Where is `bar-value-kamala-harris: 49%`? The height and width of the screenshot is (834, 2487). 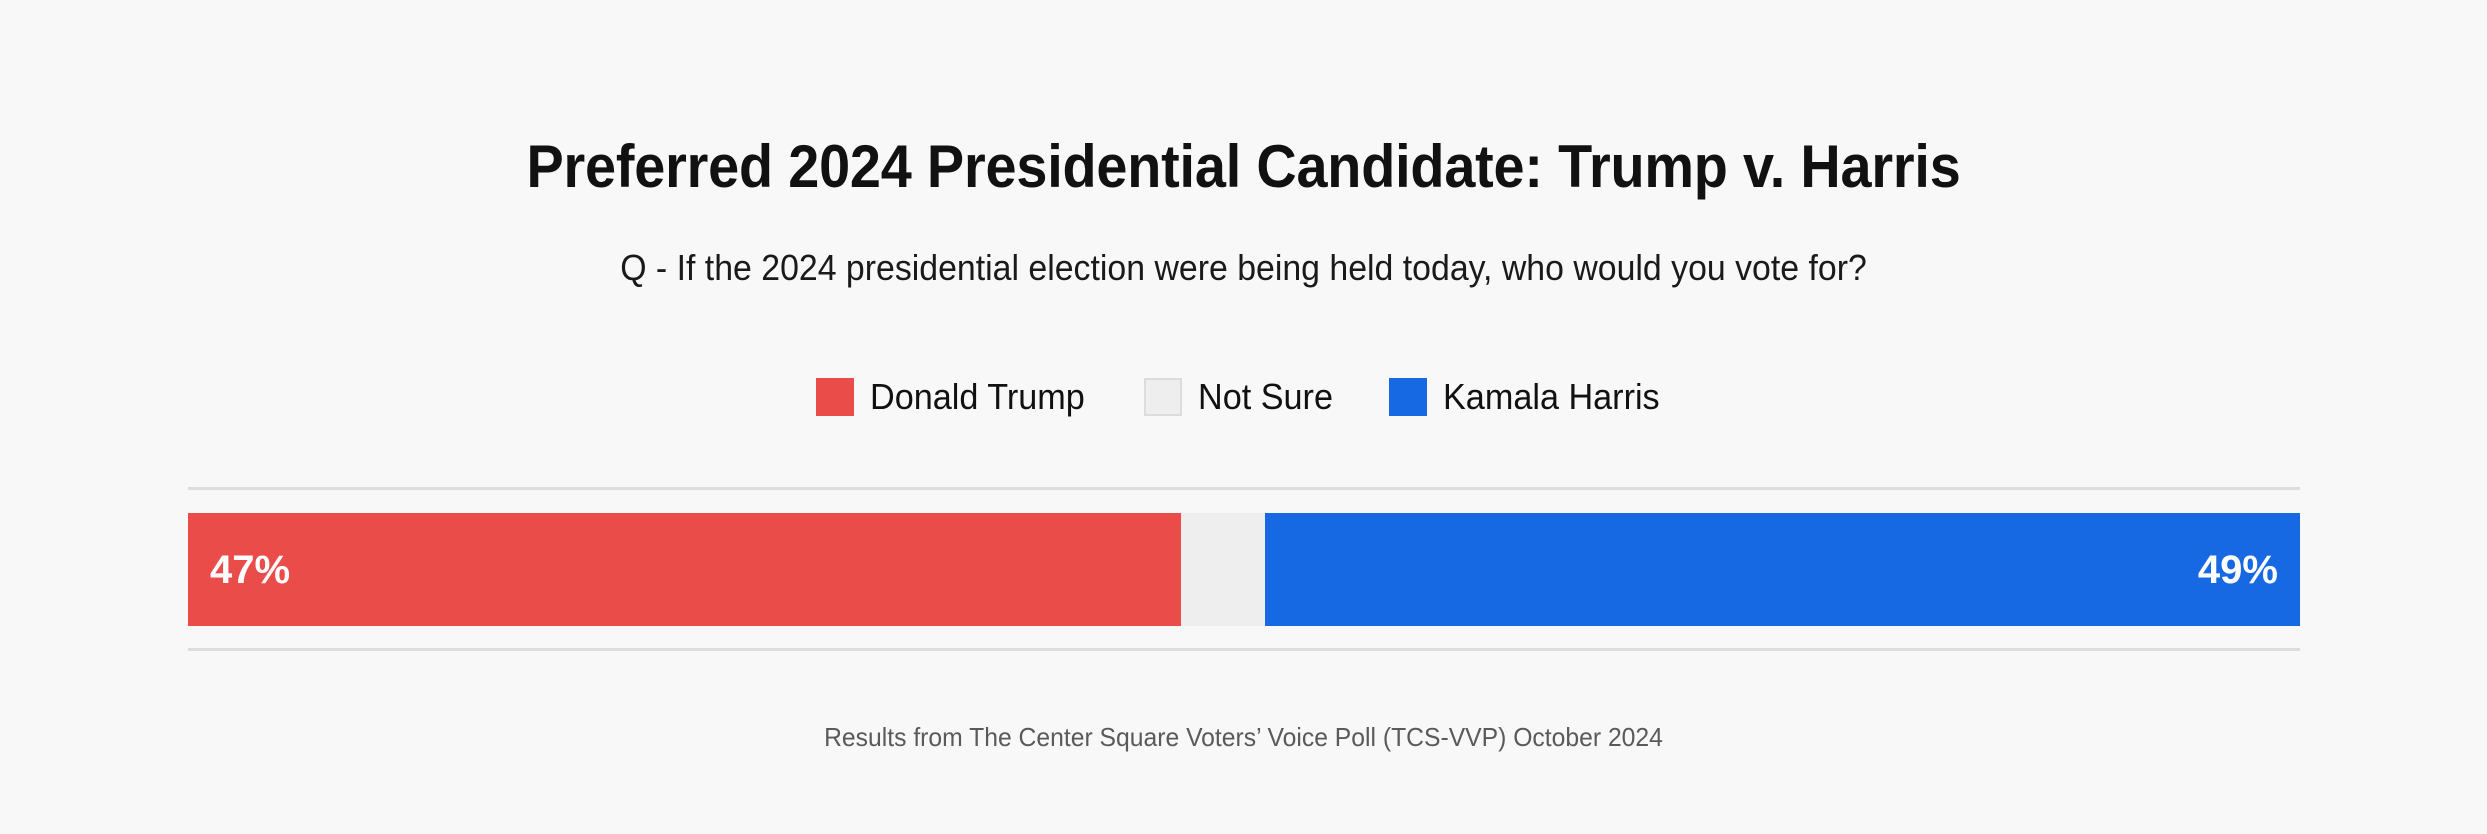
bar-value-kamala-harris: 49% is located at coordinates (2237, 569).